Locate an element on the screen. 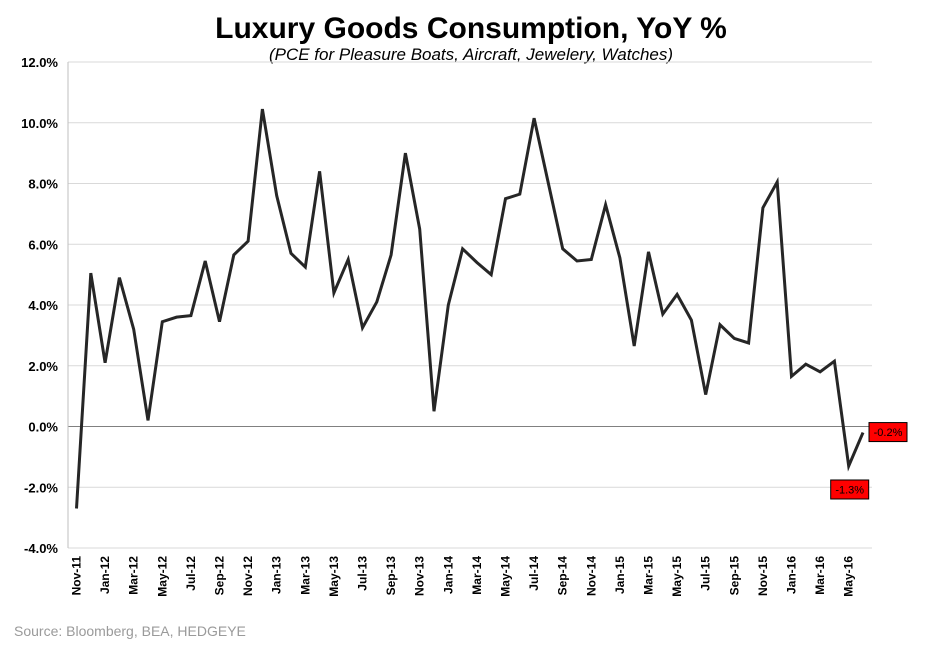 This screenshot has height=647, width=929. x-tick-label: Sep-12 is located at coordinates (220, 576).